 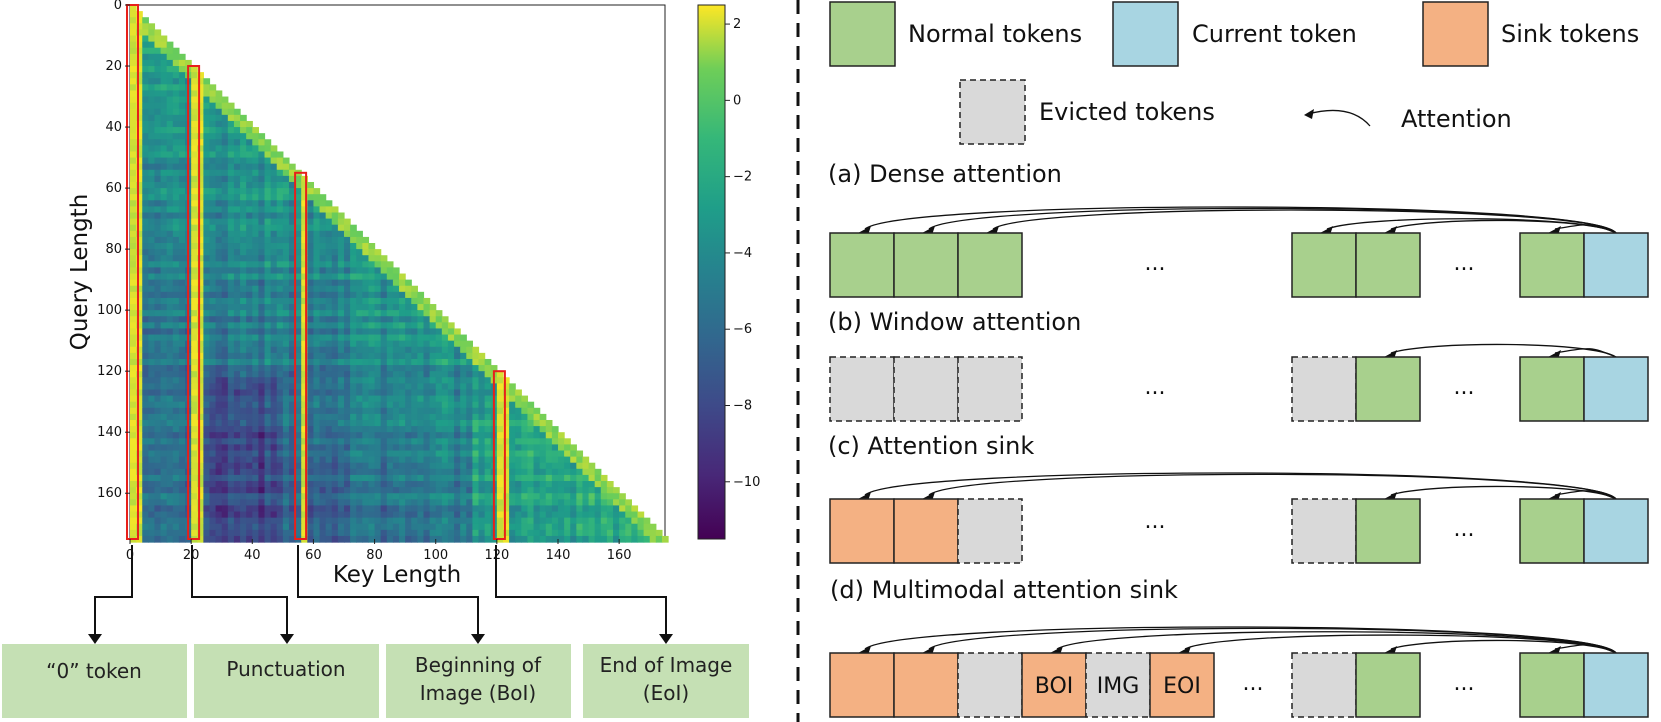 I want to click on sink-current-token, so click(x=1616, y=531).